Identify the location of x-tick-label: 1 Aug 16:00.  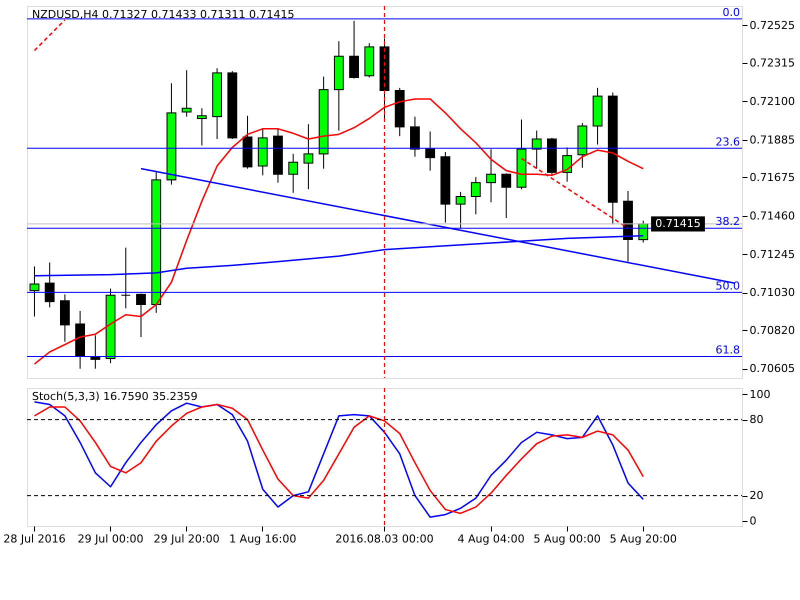
(262, 539).